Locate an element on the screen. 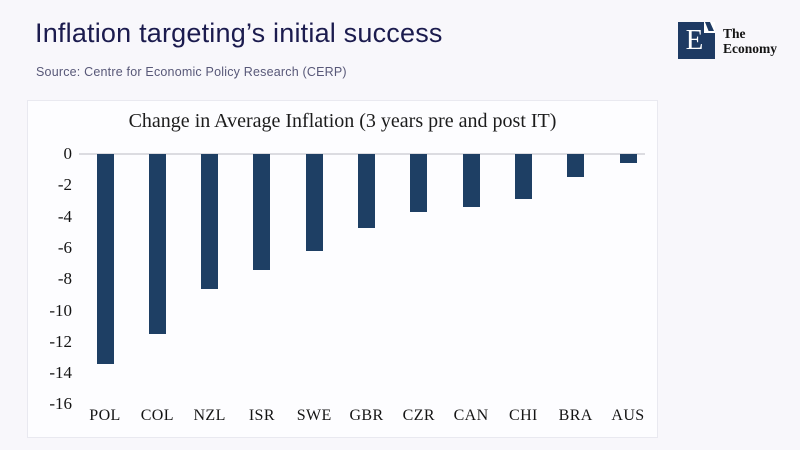  x-label-gbr: GBR is located at coordinates (366, 415).